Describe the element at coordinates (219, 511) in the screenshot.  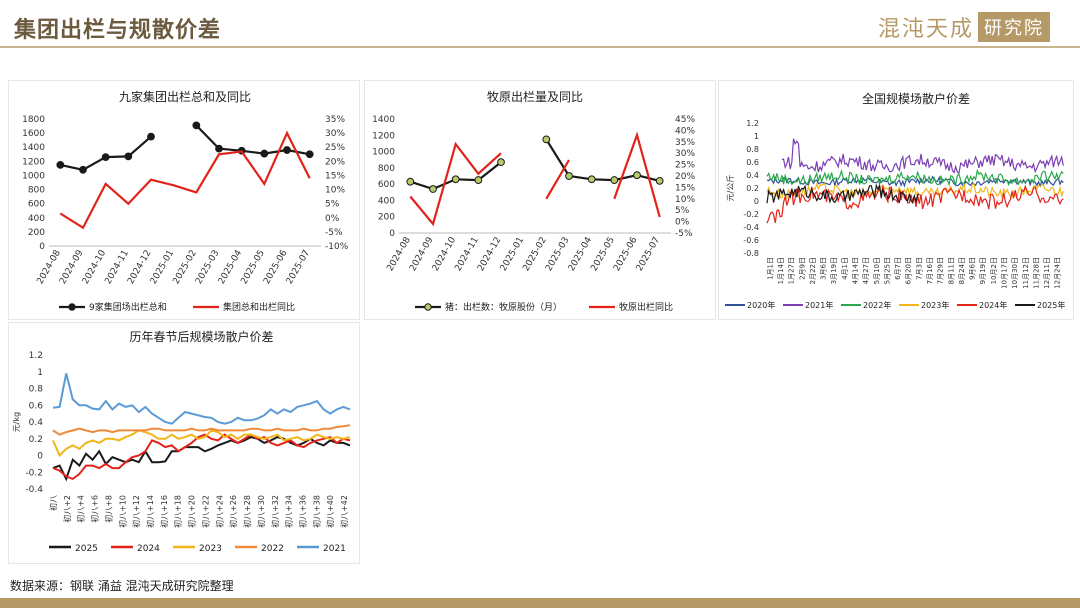
I see `x-tick-label: 初八+24` at that location.